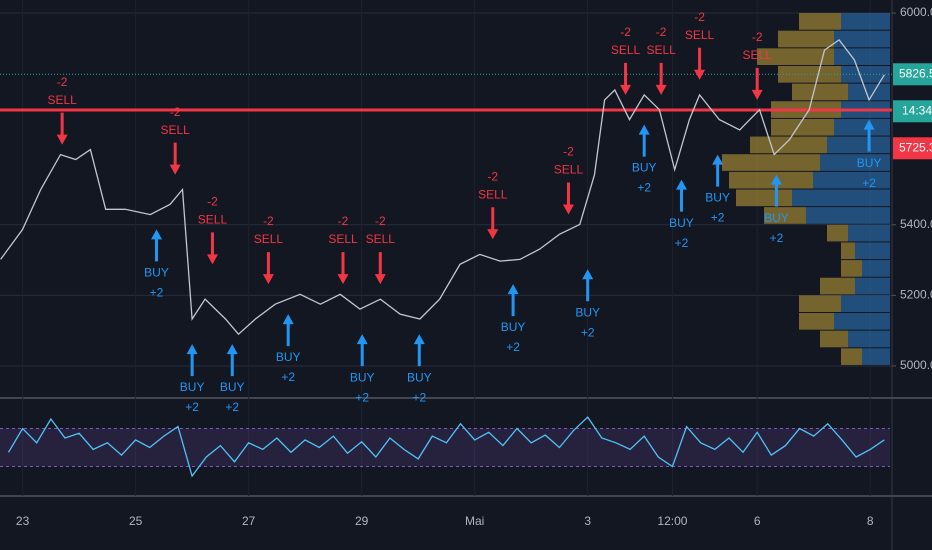  I want to click on last-price-label: 5826.5, so click(915, 73).